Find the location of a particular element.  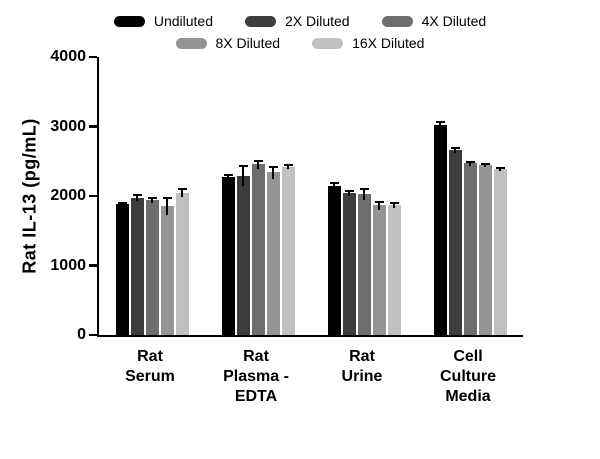

y-tick-label: 2000 is located at coordinates (68, 195).